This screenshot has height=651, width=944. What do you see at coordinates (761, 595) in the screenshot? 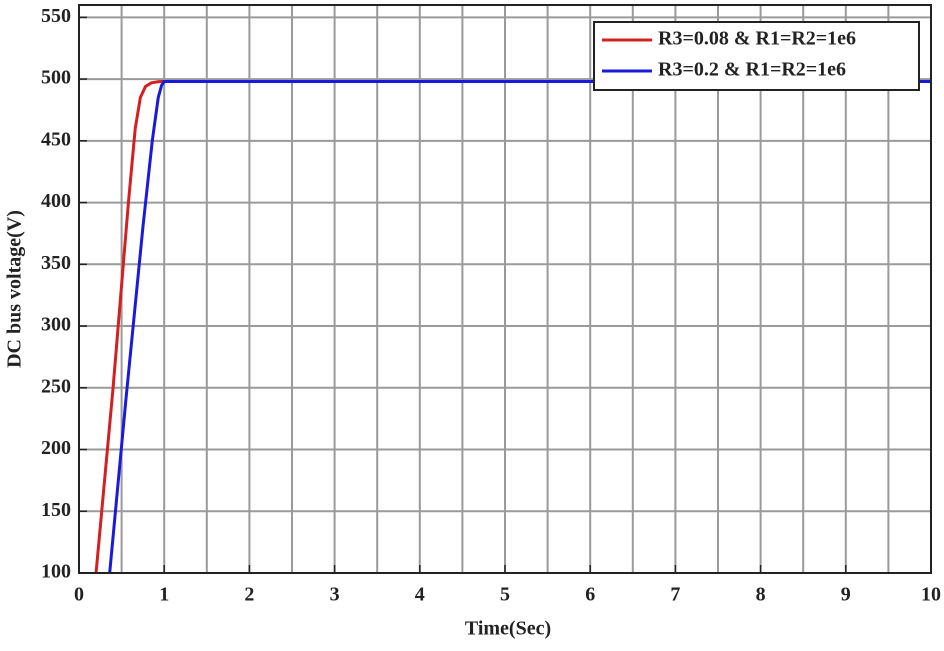
I see `x-tick-label: 8` at bounding box center [761, 595].